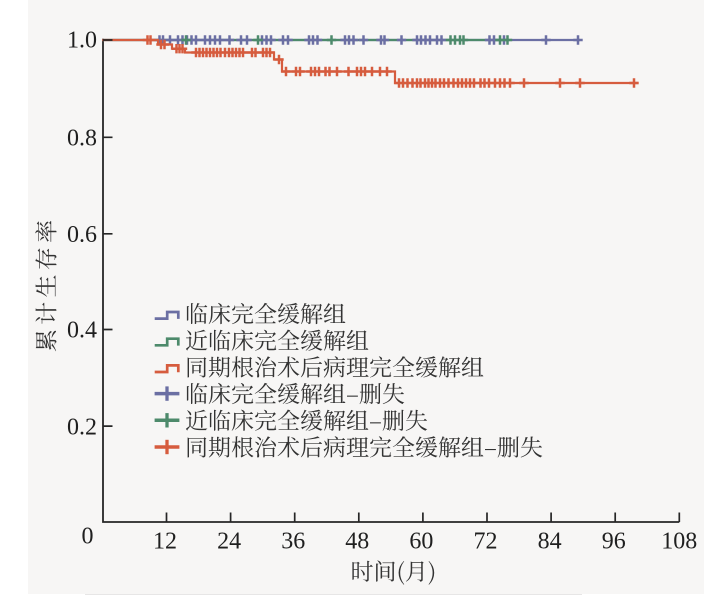 Image resolution: width=727 pixels, height=606 pixels. Describe the element at coordinates (82, 427) in the screenshot. I see `svg-text: 0.2` at that location.